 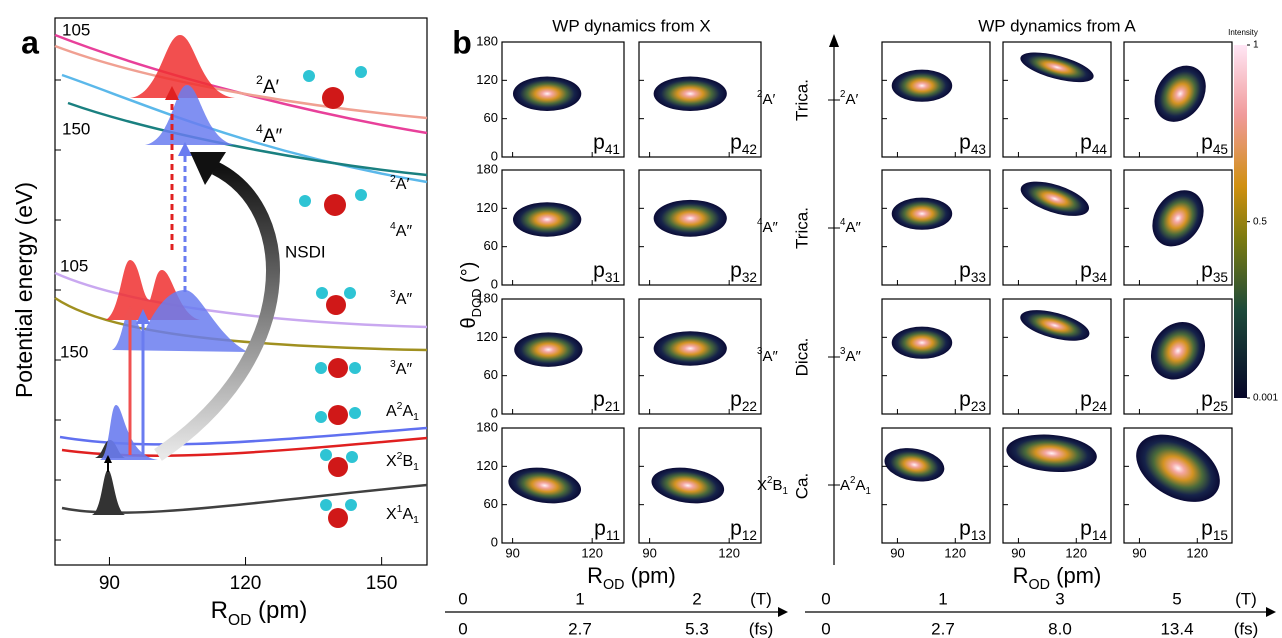 I want to click on panel-id: p33, so click(x=972, y=272).